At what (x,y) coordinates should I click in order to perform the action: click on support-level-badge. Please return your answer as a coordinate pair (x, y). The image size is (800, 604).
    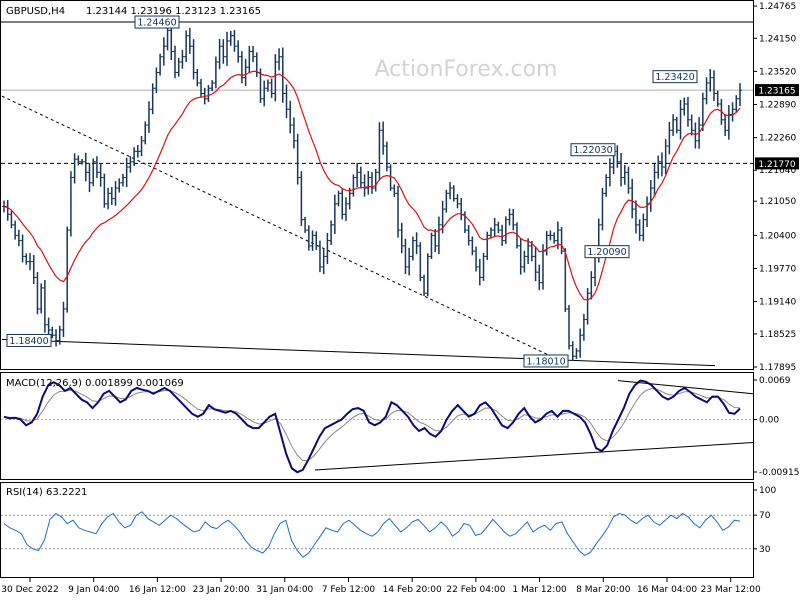
    Looking at the image, I should click on (777, 163).